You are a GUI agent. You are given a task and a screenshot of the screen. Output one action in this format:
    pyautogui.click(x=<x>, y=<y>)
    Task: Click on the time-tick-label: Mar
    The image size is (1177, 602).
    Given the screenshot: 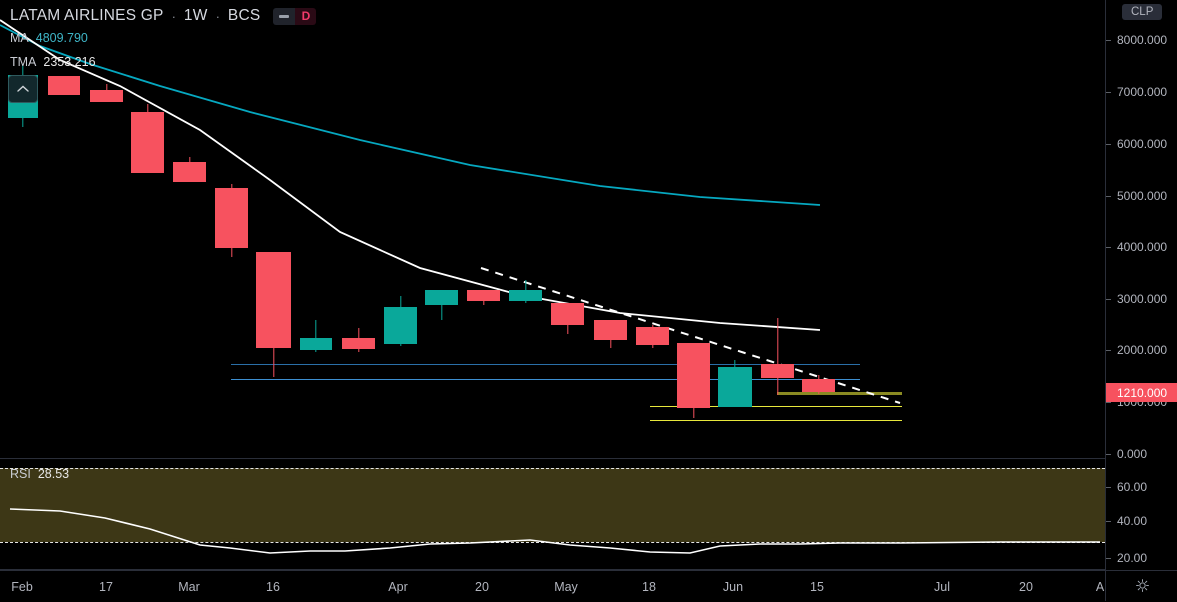 What is the action you would take?
    pyautogui.click(x=189, y=587)
    